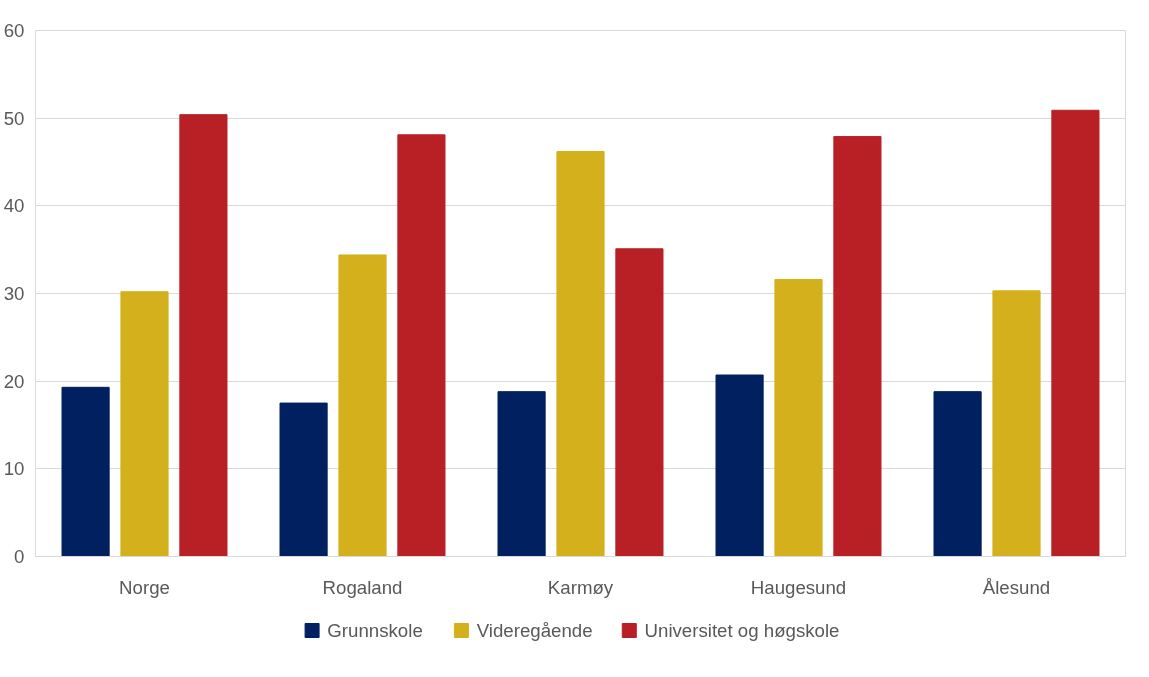  What do you see at coordinates (144, 587) in the screenshot?
I see `x-tick-label: Norge` at bounding box center [144, 587].